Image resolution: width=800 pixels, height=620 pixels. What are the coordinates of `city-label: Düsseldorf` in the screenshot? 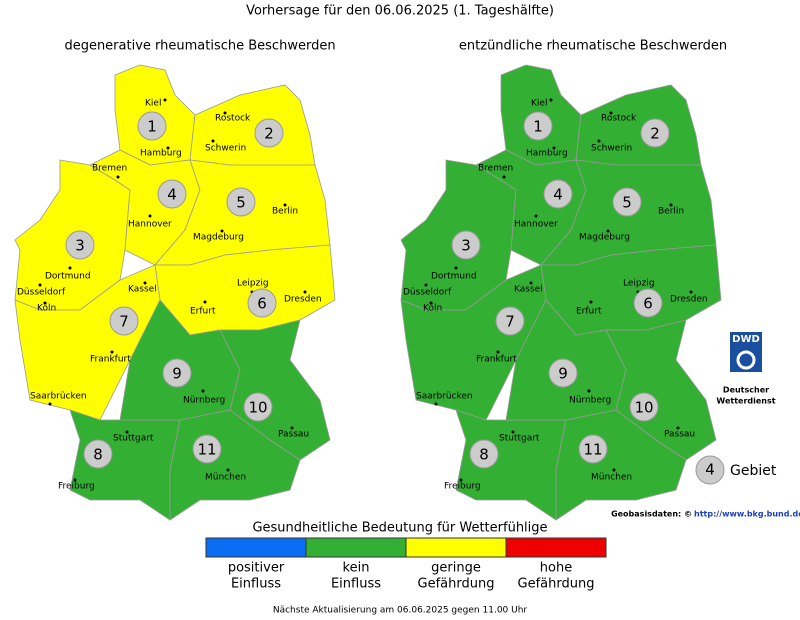 It's located at (427, 293).